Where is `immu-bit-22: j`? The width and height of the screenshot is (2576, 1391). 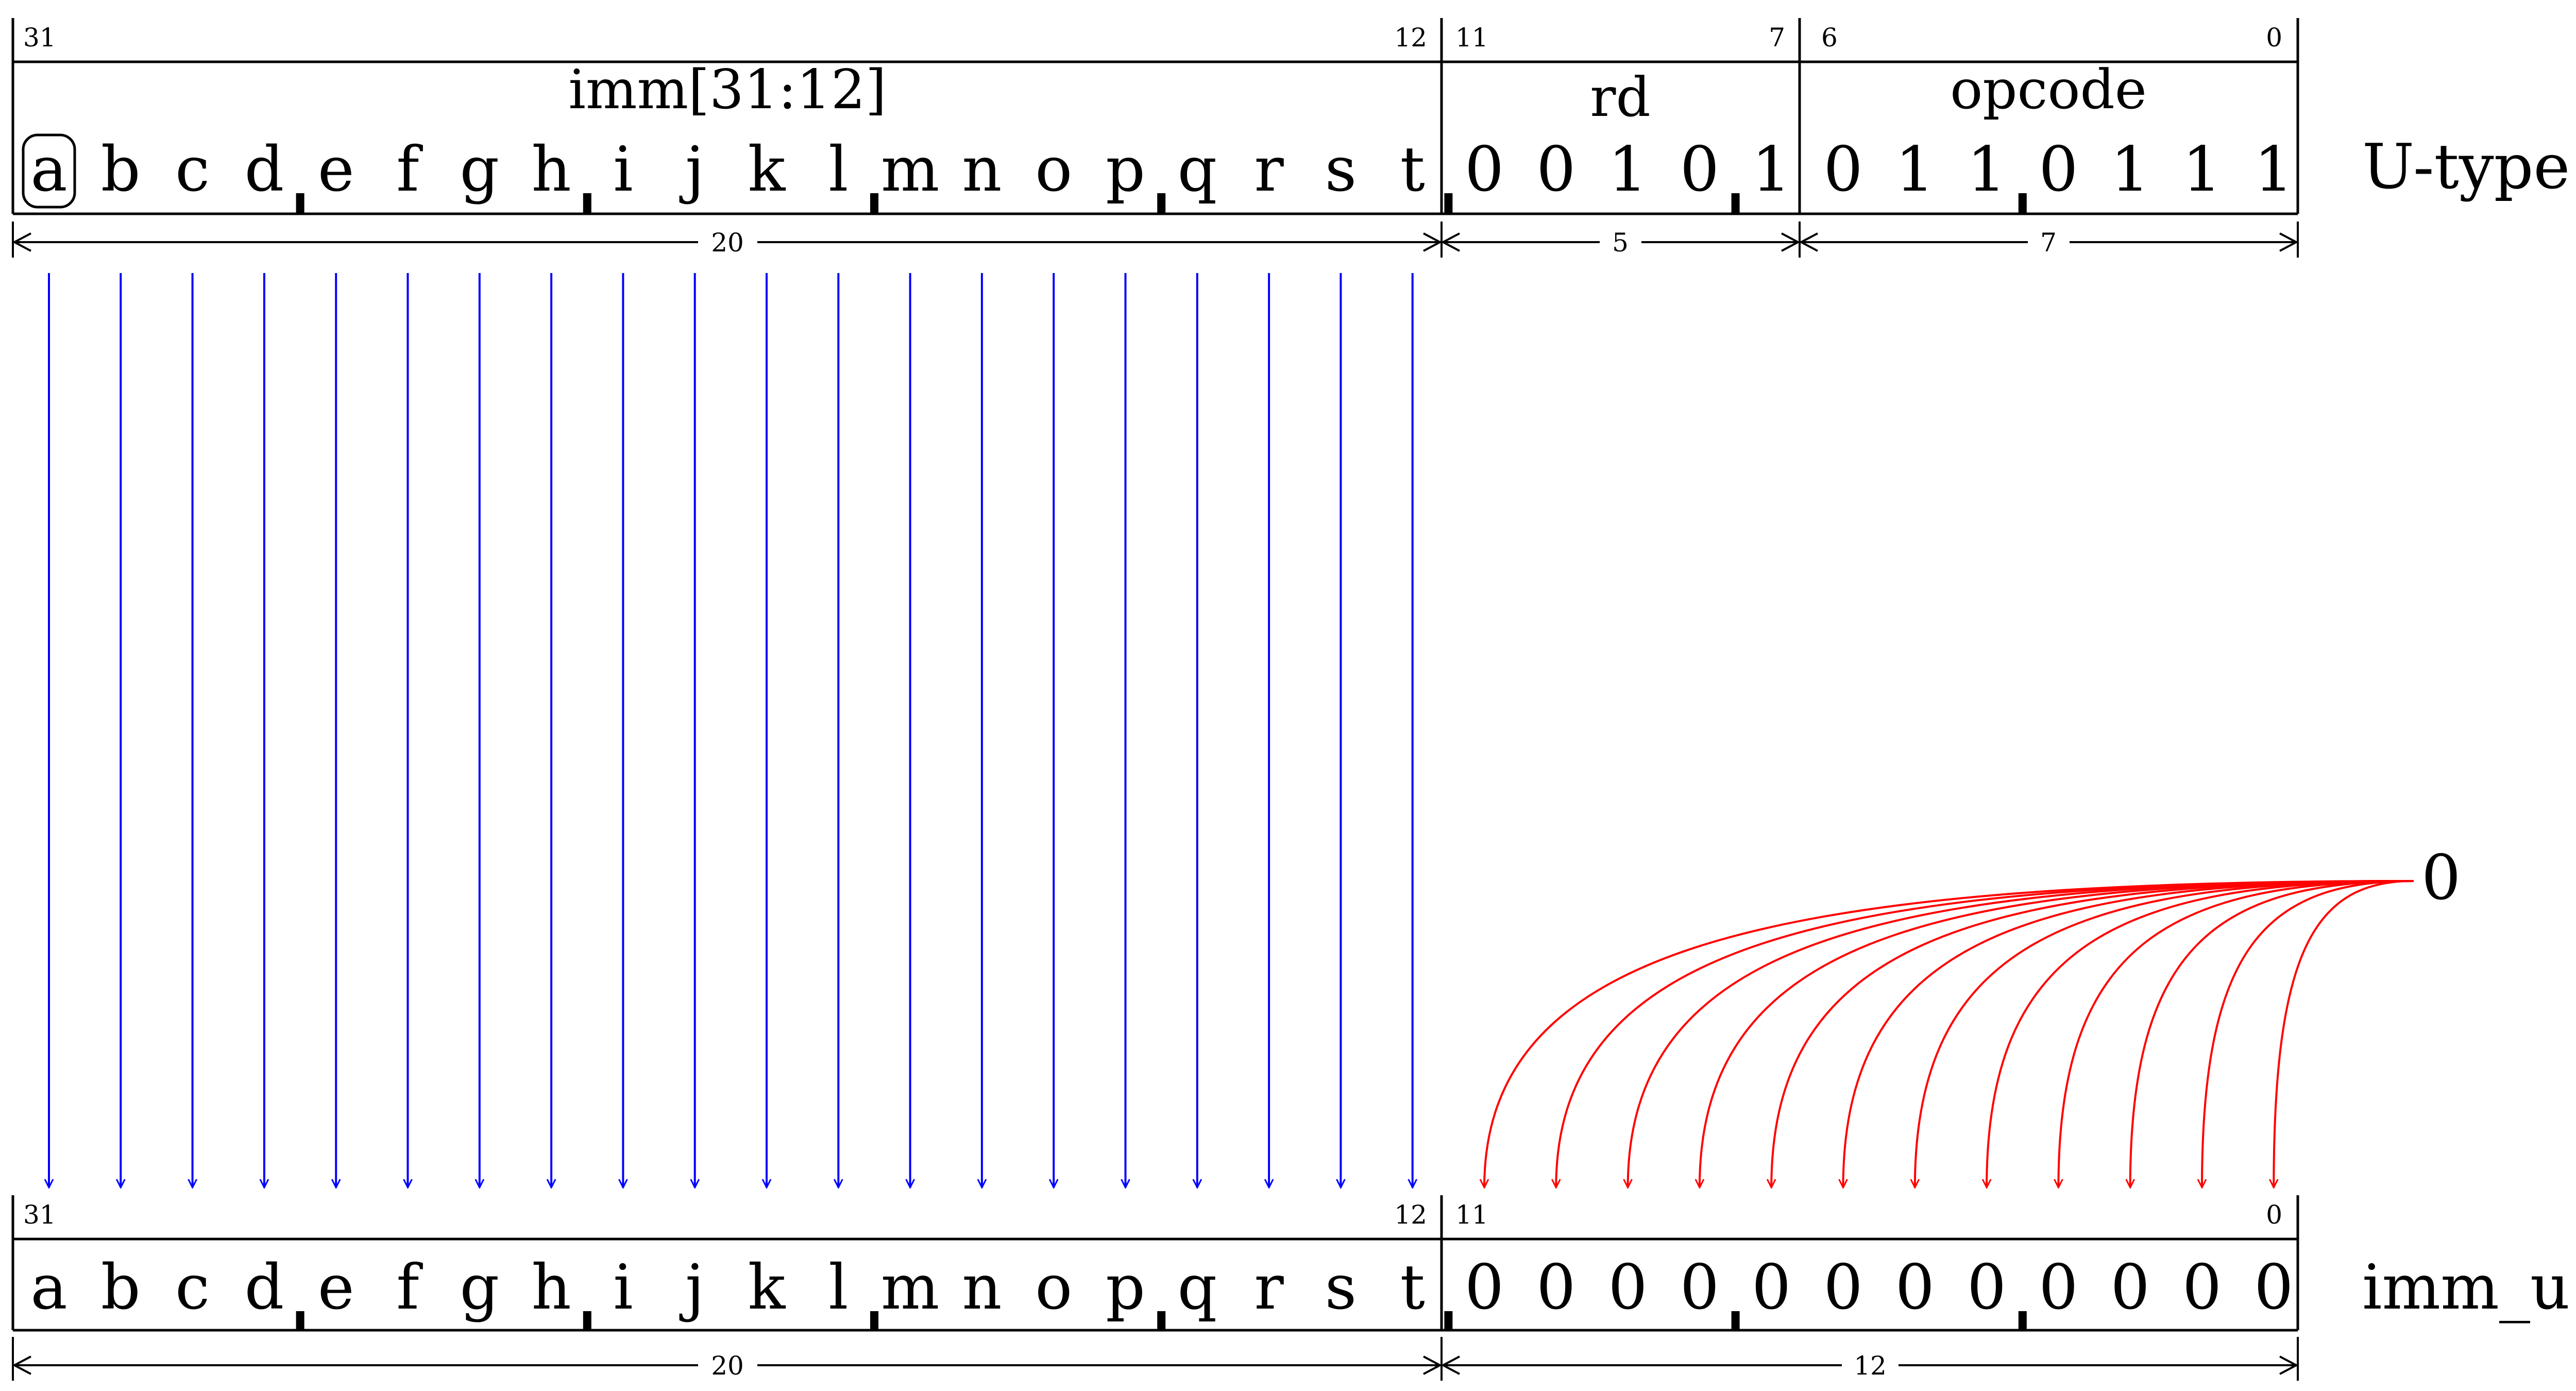
immu-bit-22: j is located at coordinates (691, 1288).